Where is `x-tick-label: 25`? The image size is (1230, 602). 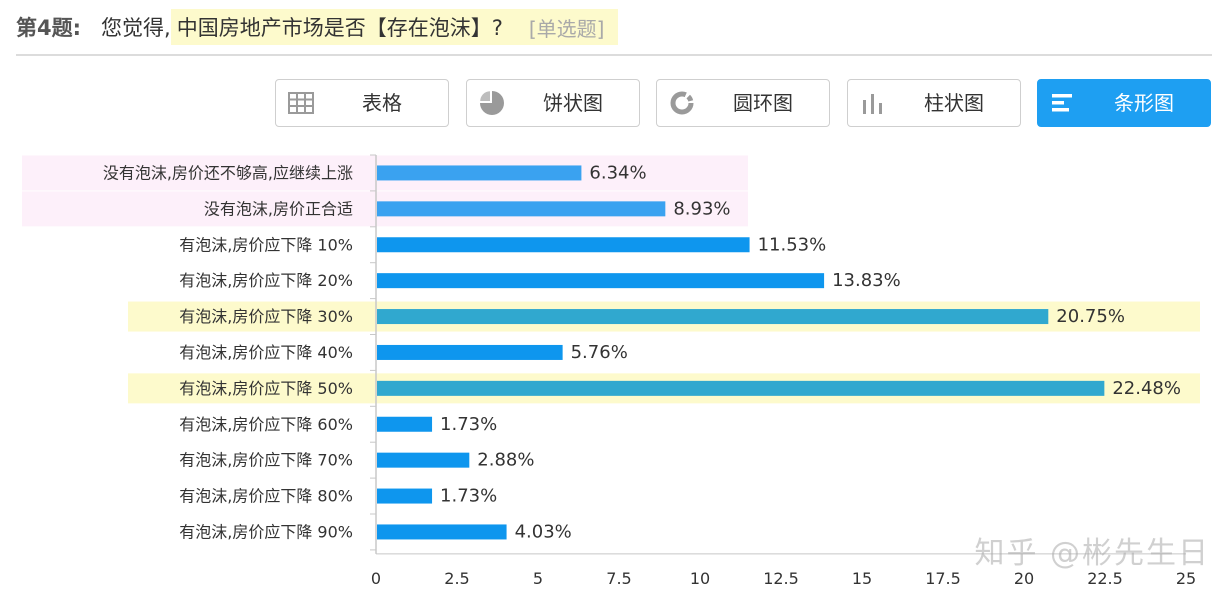 x-tick-label: 25 is located at coordinates (1186, 578).